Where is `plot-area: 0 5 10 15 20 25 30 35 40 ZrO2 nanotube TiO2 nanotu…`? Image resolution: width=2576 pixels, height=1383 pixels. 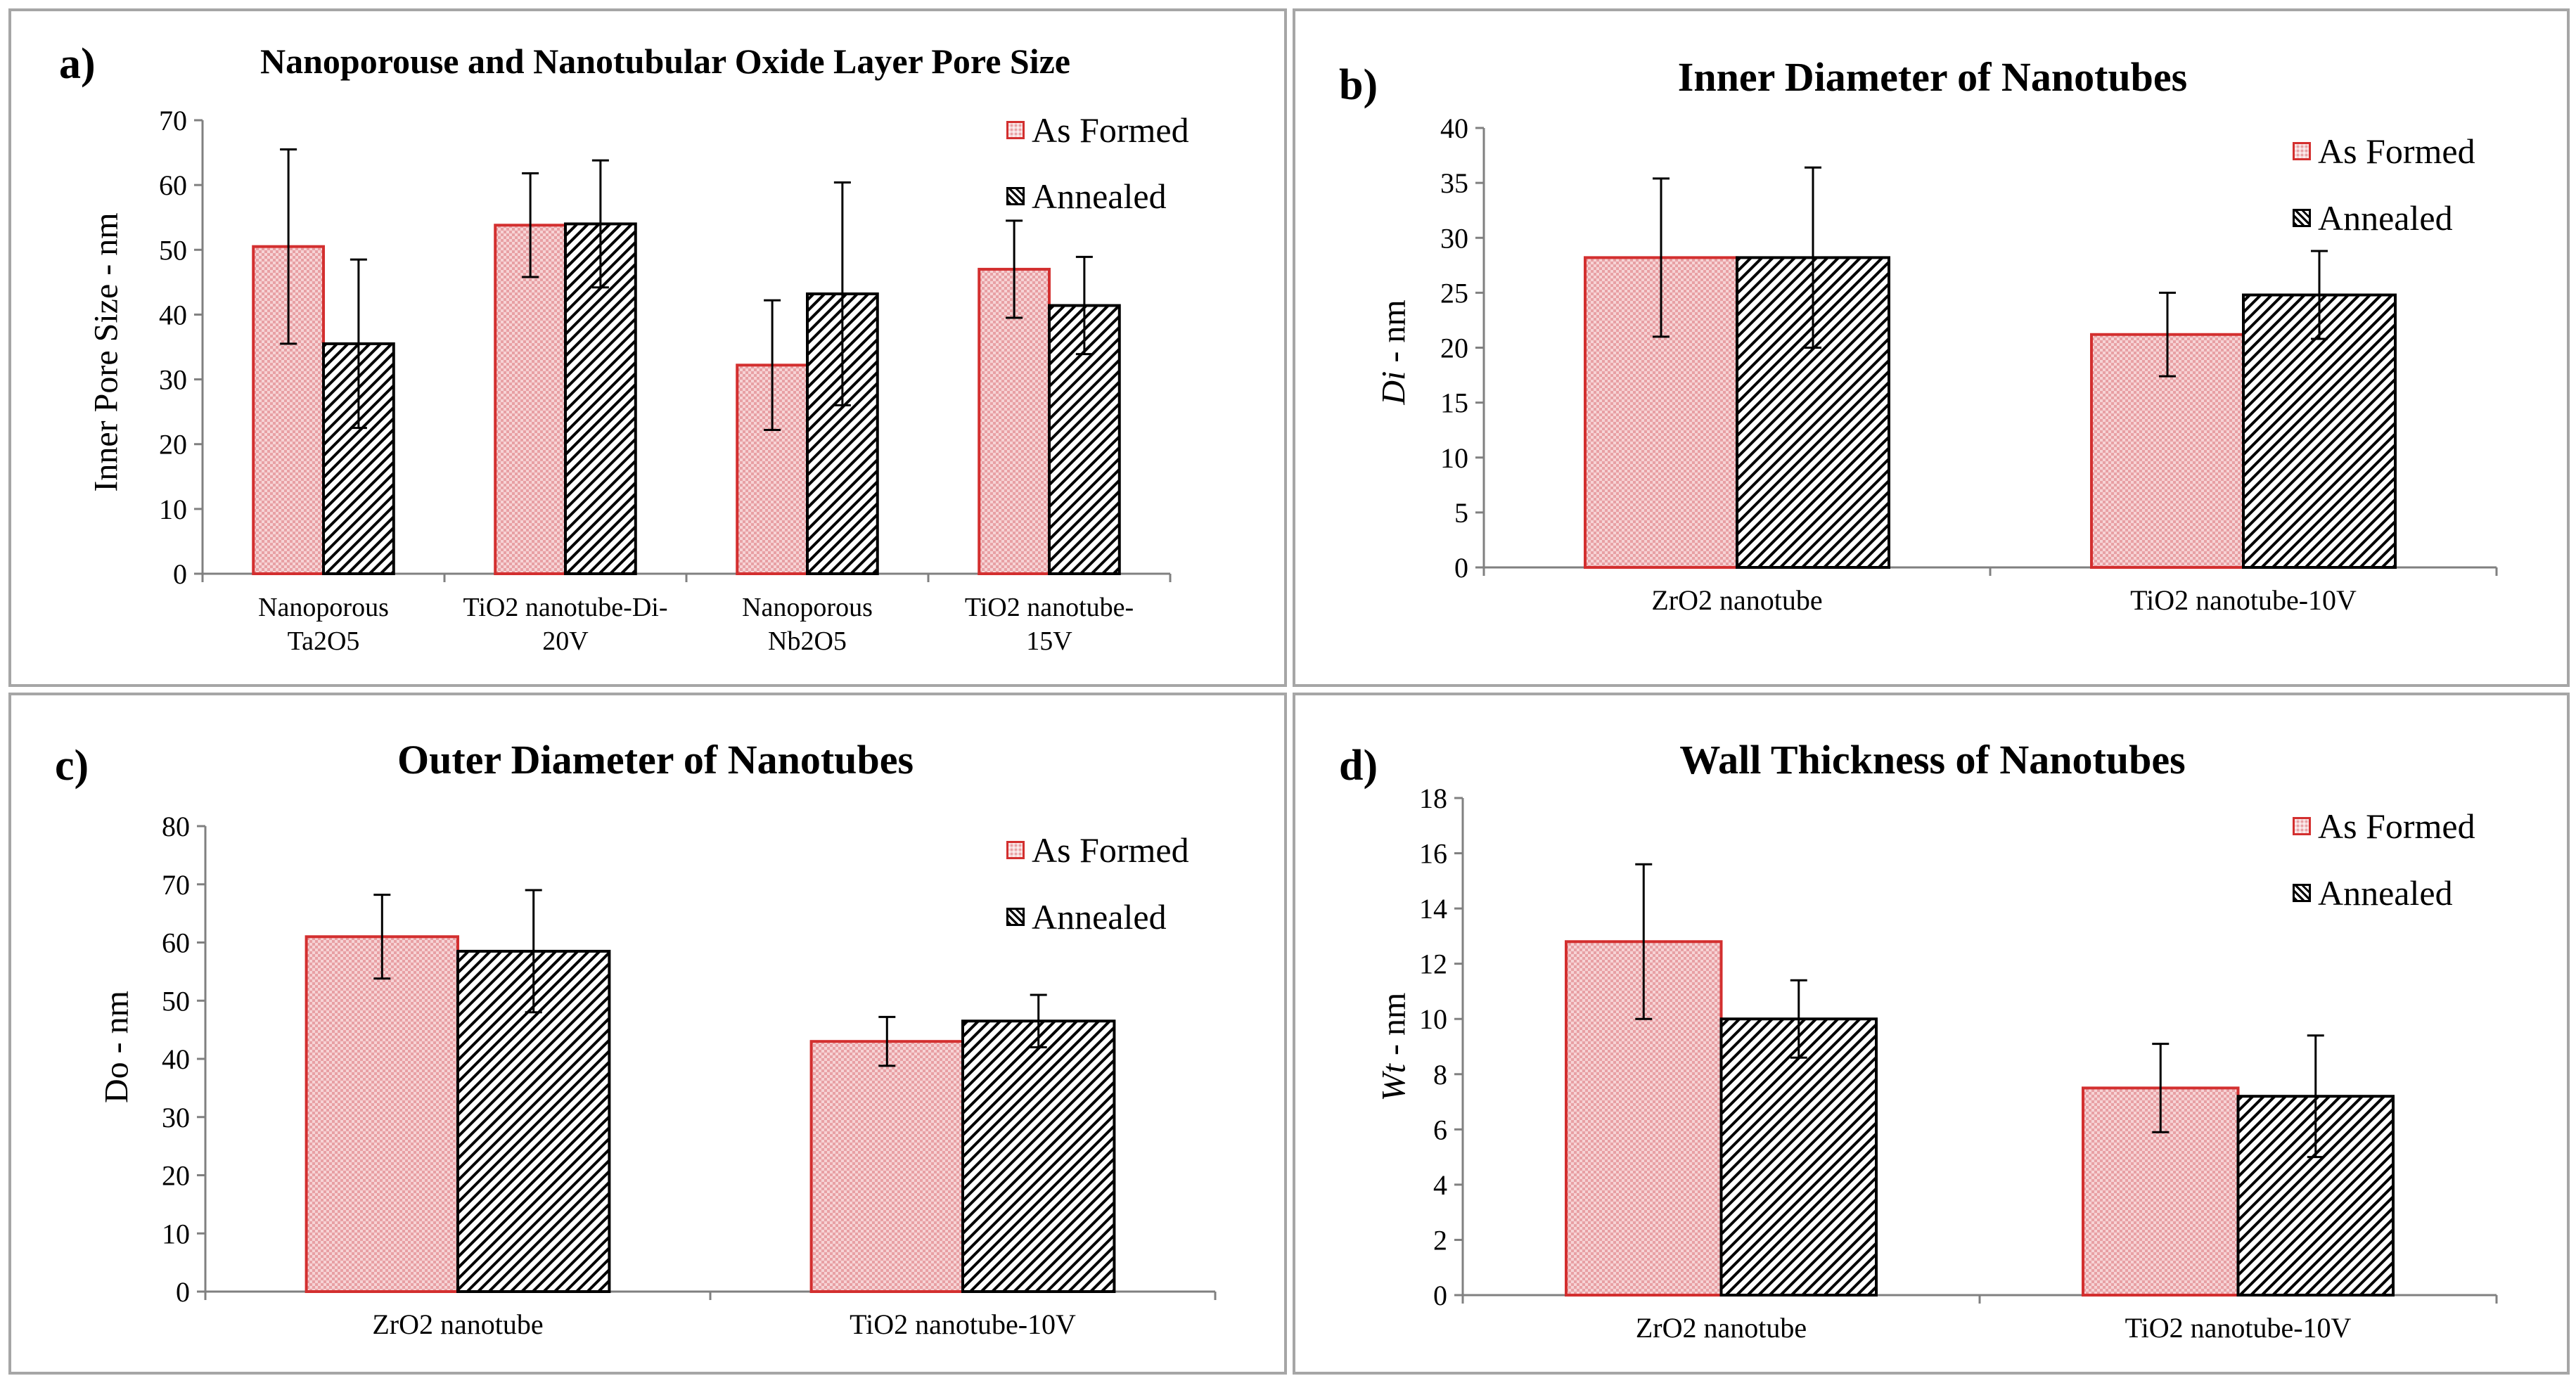 plot-area: 0 5 10 15 20 25 30 35 40 ZrO2 nanotube TiO2 nanotu… is located at coordinates (1969, 364).